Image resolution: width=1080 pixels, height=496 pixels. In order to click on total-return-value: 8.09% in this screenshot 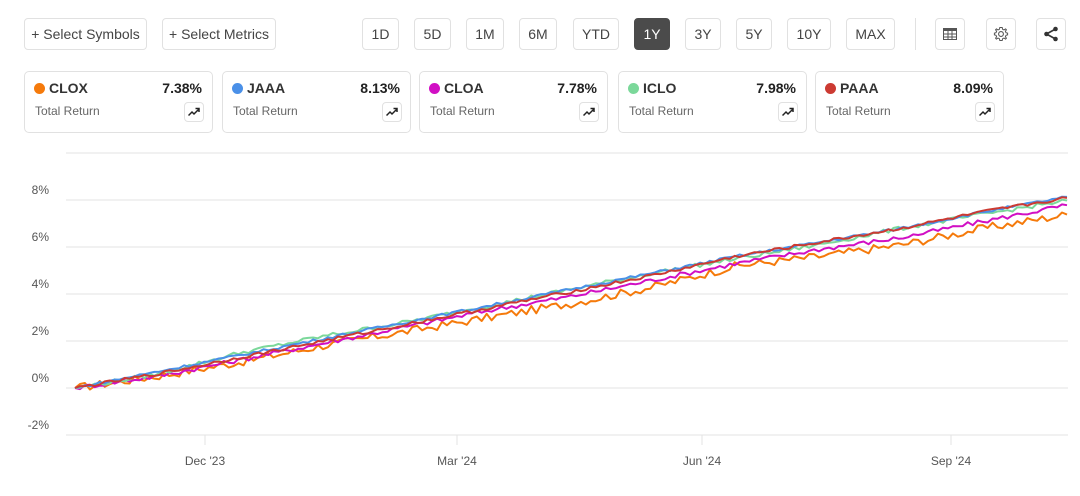, I will do `click(973, 88)`.